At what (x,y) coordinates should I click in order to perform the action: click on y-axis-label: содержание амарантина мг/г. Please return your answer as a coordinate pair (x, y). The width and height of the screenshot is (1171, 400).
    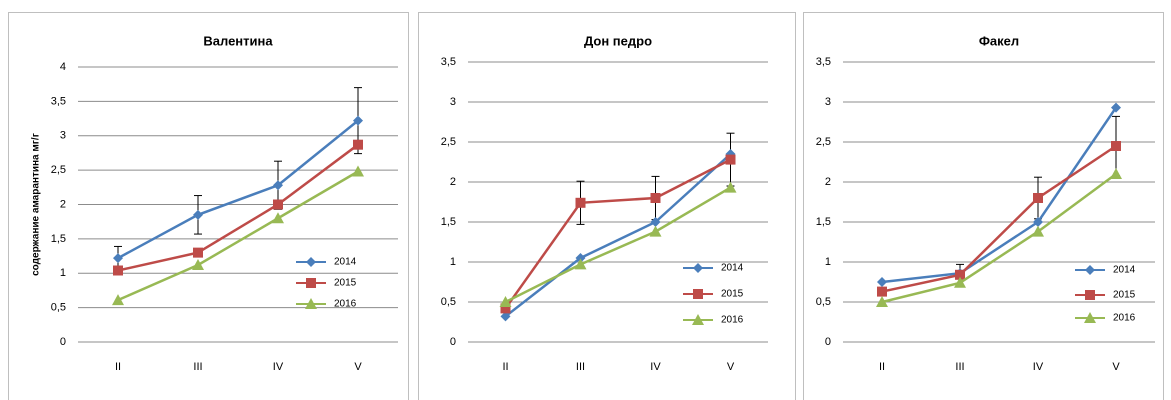
    Looking at the image, I should click on (36, 204).